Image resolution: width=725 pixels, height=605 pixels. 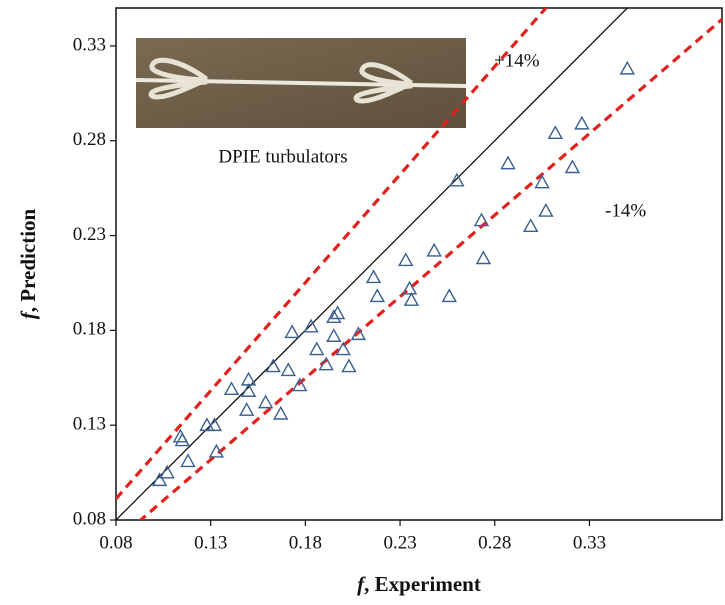 I want to click on inset-image, so click(x=301, y=83).